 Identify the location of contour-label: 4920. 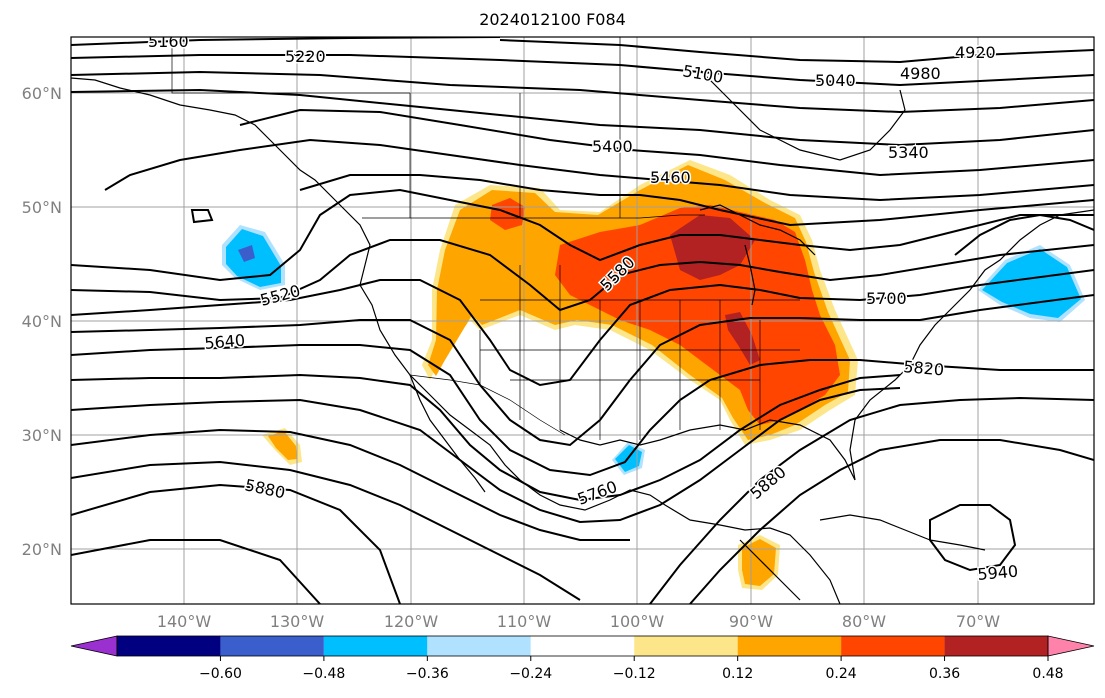
(975, 52).